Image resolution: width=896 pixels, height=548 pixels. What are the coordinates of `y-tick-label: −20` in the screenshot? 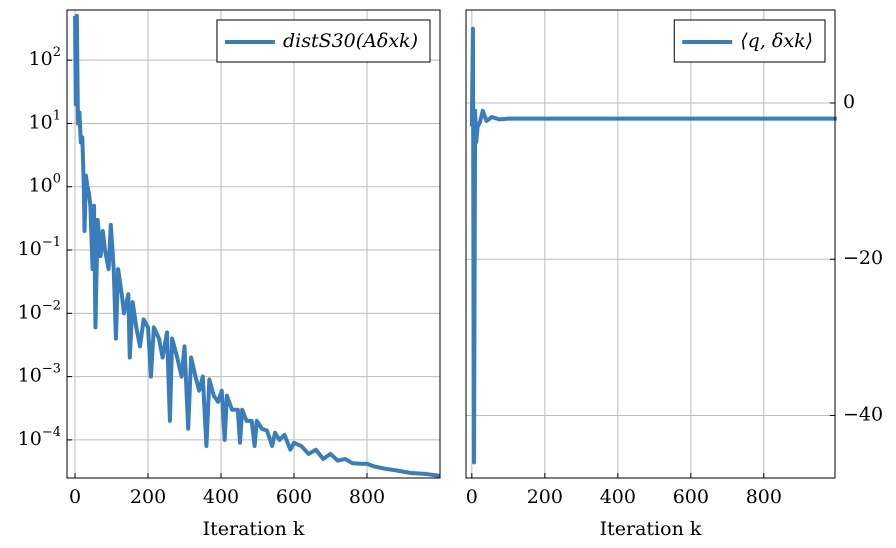 It's located at (863, 258).